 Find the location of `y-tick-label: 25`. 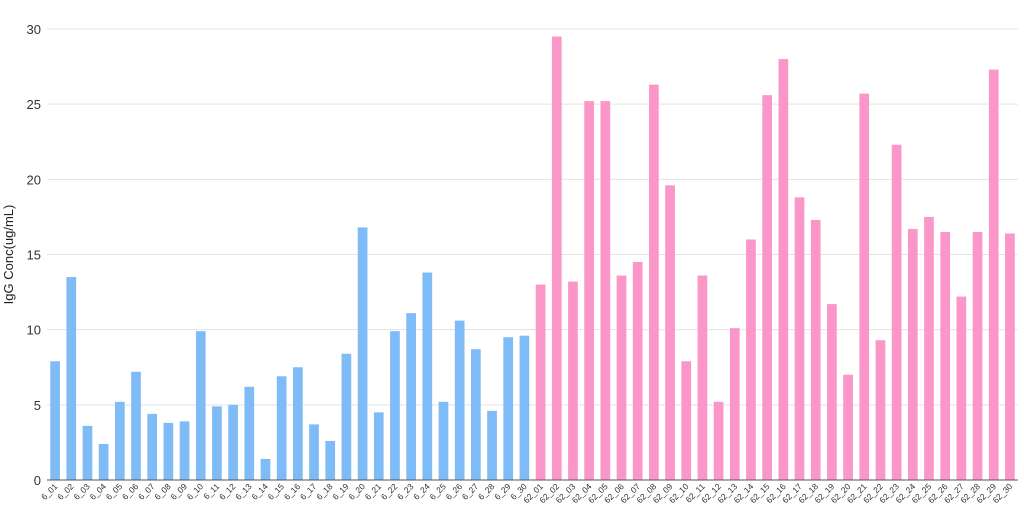

y-tick-label: 25 is located at coordinates (34, 104).